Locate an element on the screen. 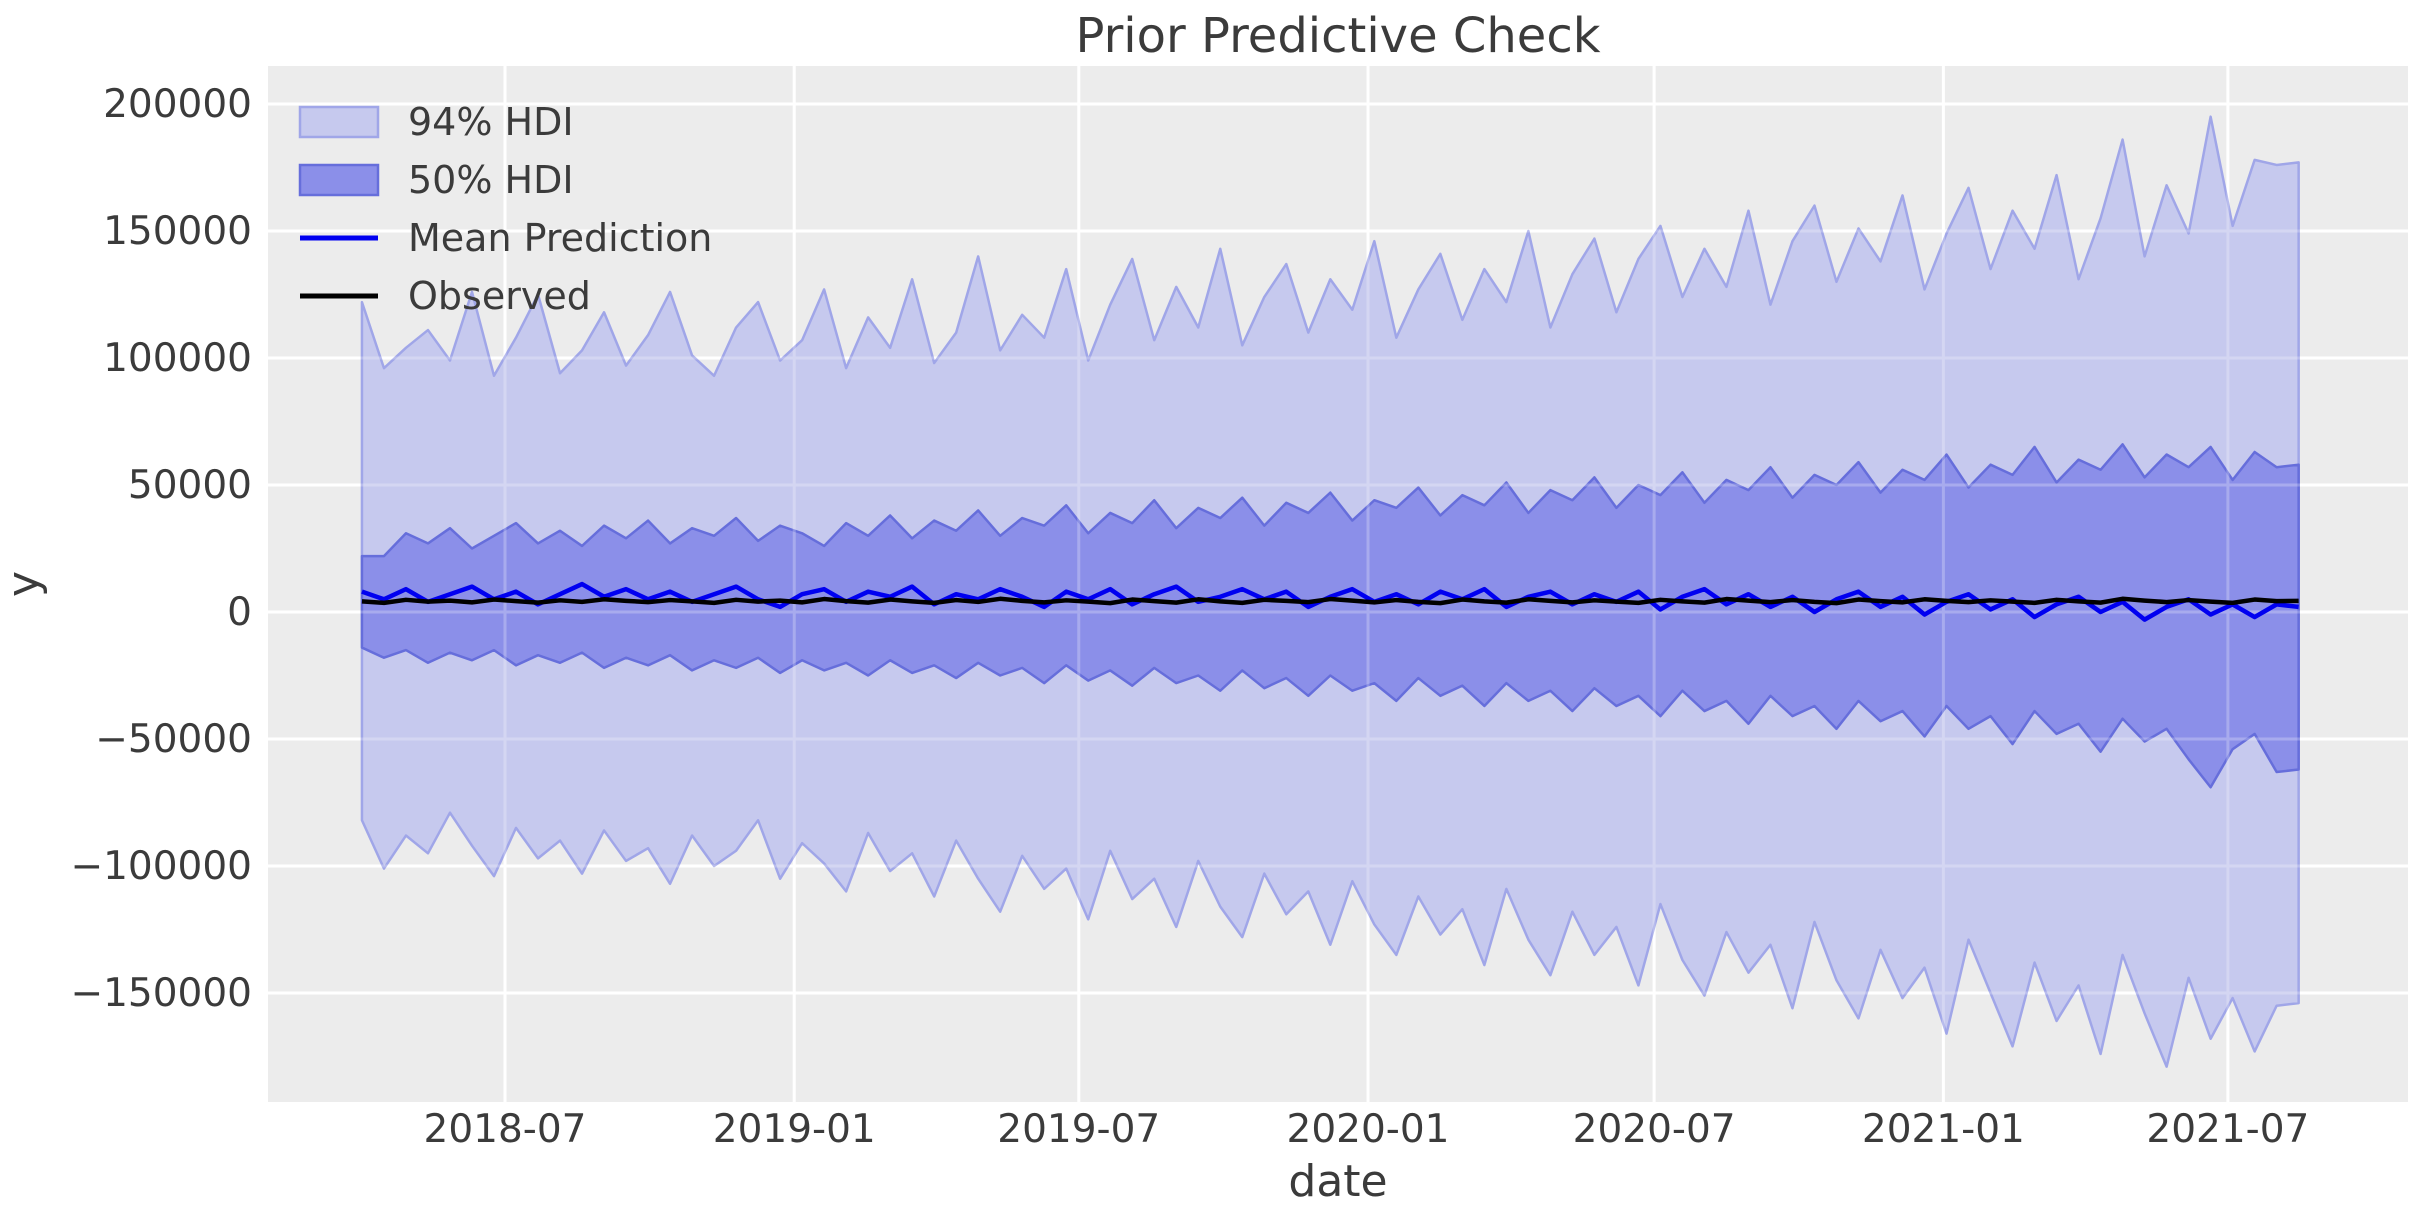  legend-label-observed: Observed is located at coordinates (499, 296).